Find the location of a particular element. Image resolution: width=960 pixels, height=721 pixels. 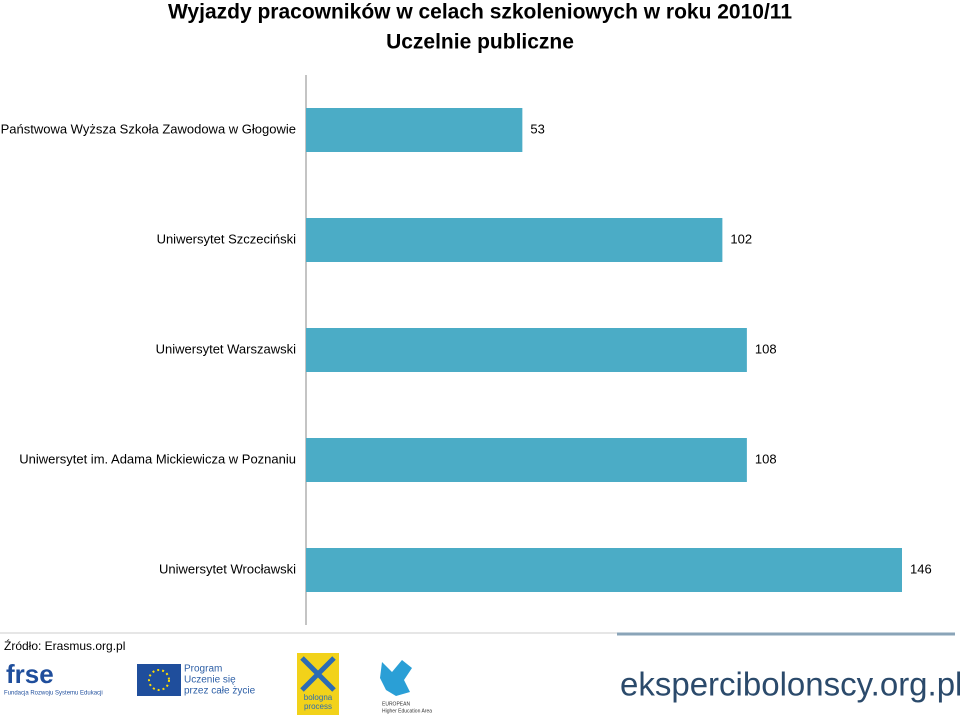

data-label: 53 is located at coordinates (537, 128).